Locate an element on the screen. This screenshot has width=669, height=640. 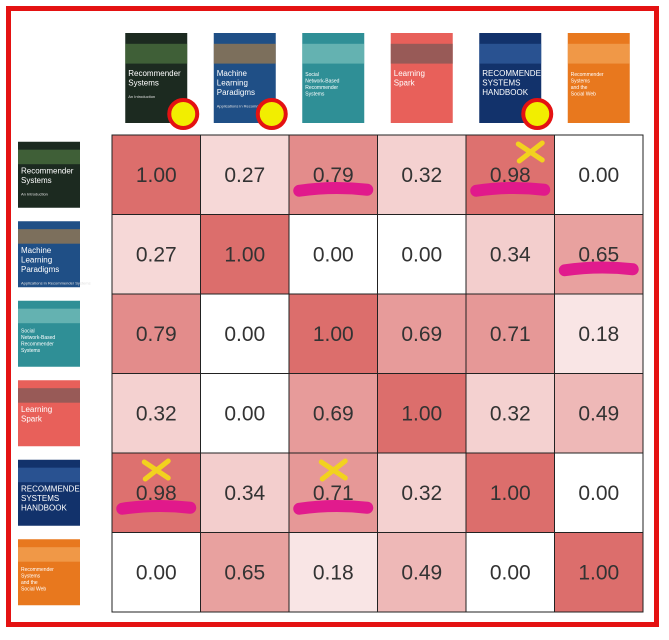
heatmap-cell-r1-c5 is located at coordinates (599, 254).